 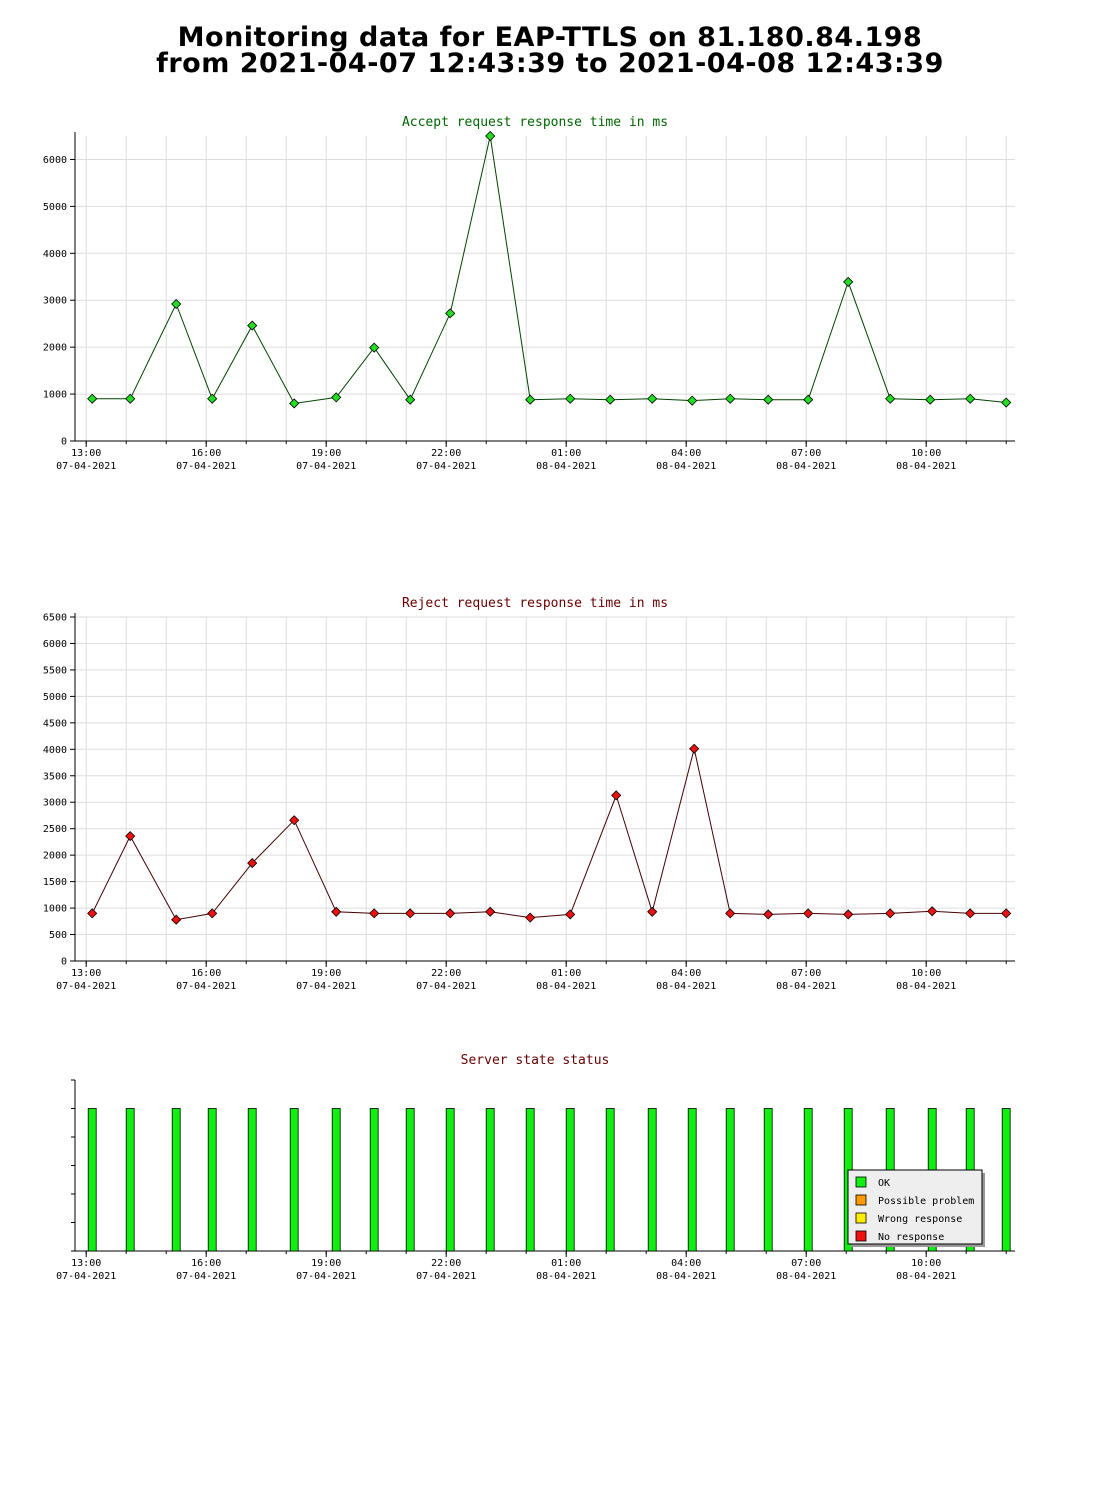 I want to click on y-tick-label: 500, so click(x=58, y=935).